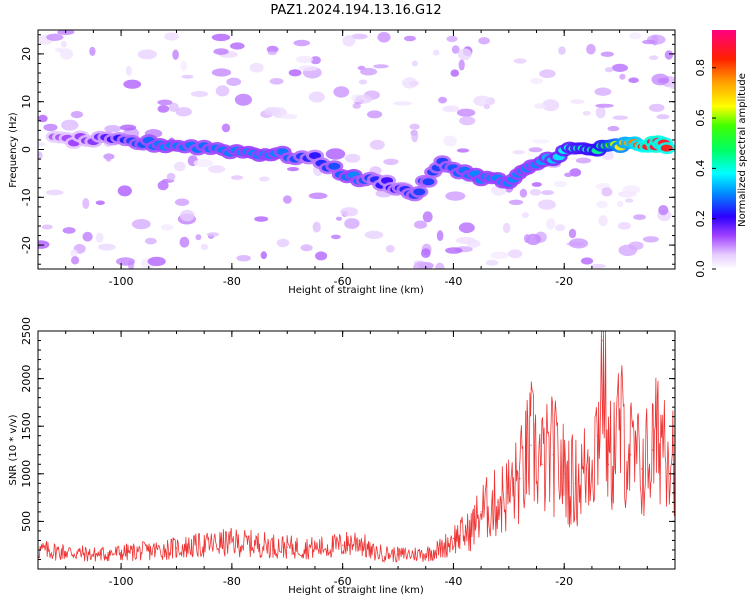 This screenshot has height=600, width=750. What do you see at coordinates (724, 149) in the screenshot?
I see `colorbar-gradient` at bounding box center [724, 149].